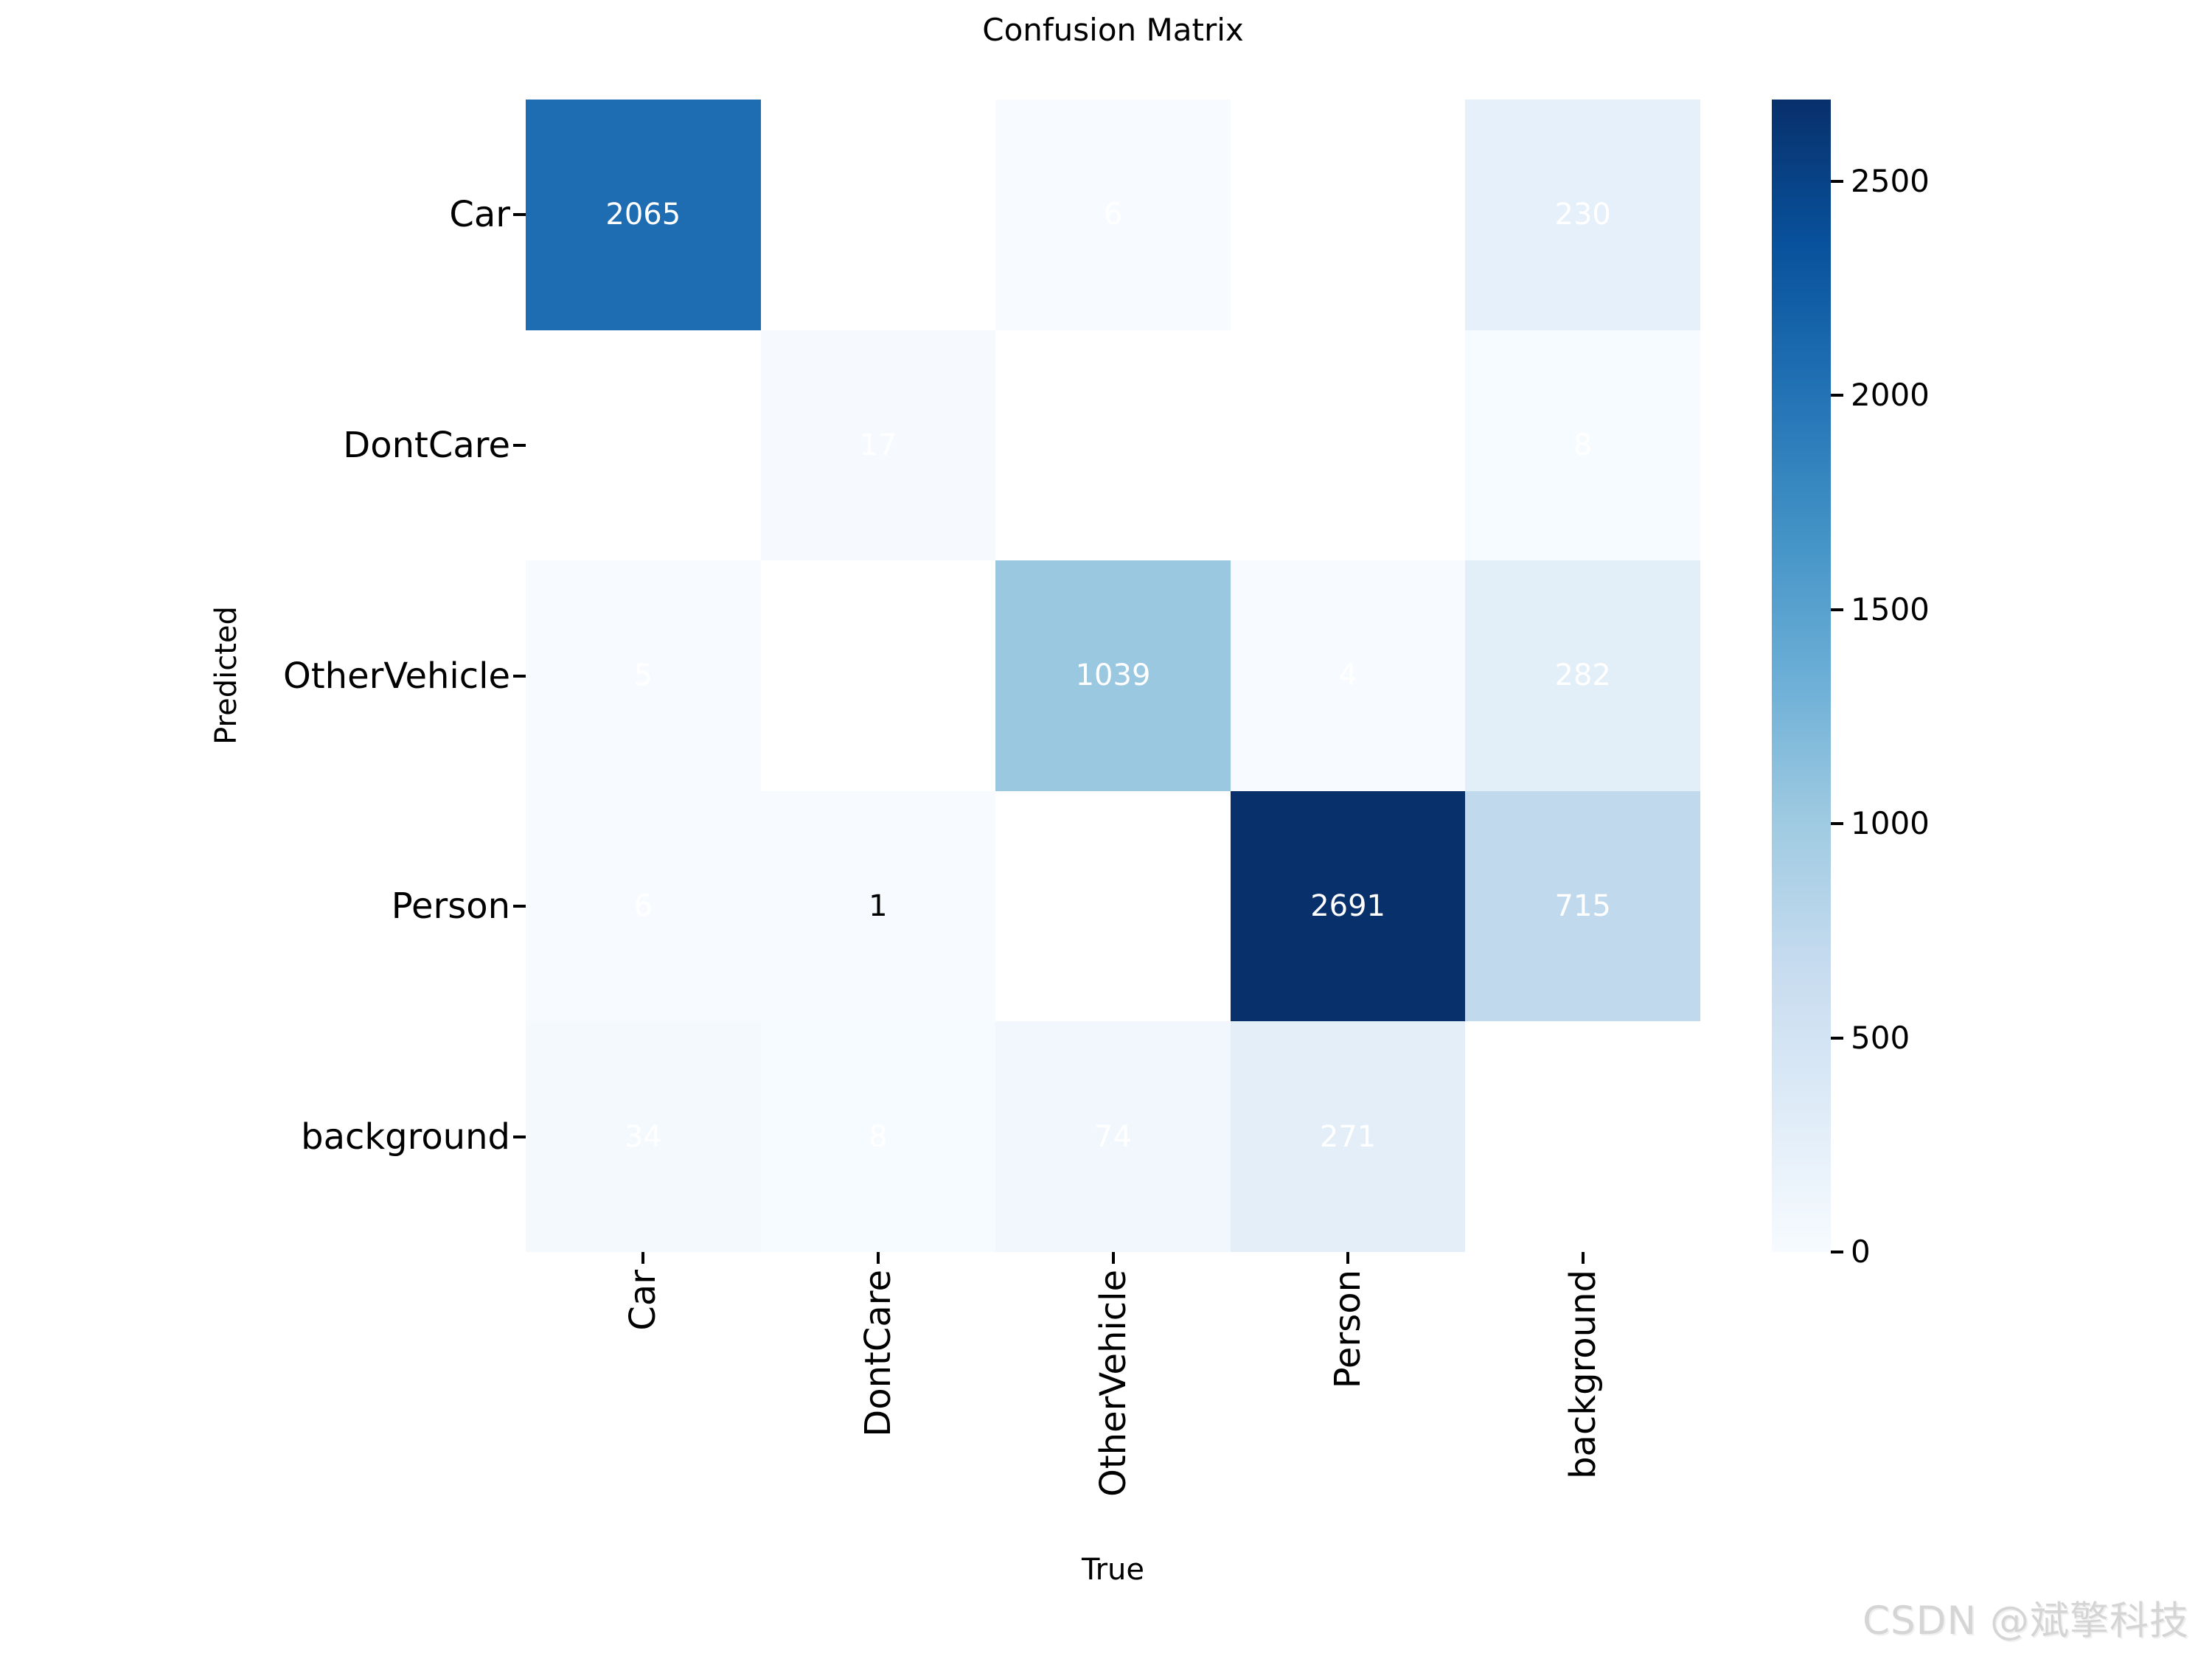 This screenshot has height=1659, width=2212. Describe the element at coordinates (1348, 445) in the screenshot. I see `heatmap-cell-DontCare-Person` at that location.